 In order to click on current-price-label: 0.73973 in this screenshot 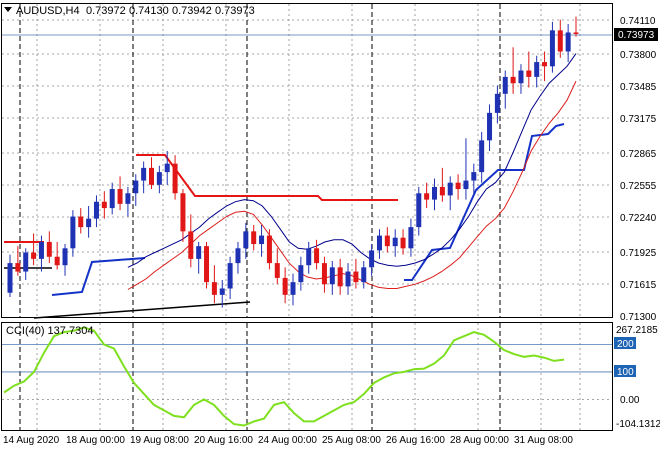, I will do `click(636, 35)`.